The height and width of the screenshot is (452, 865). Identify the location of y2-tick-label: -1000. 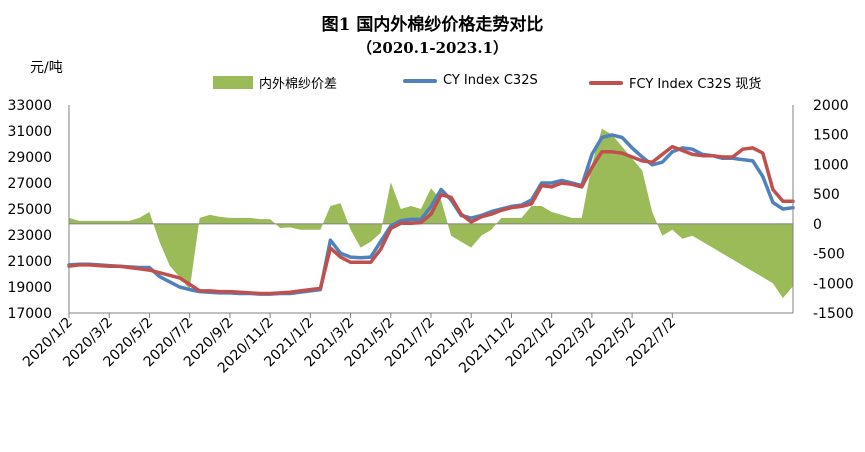
(833, 284).